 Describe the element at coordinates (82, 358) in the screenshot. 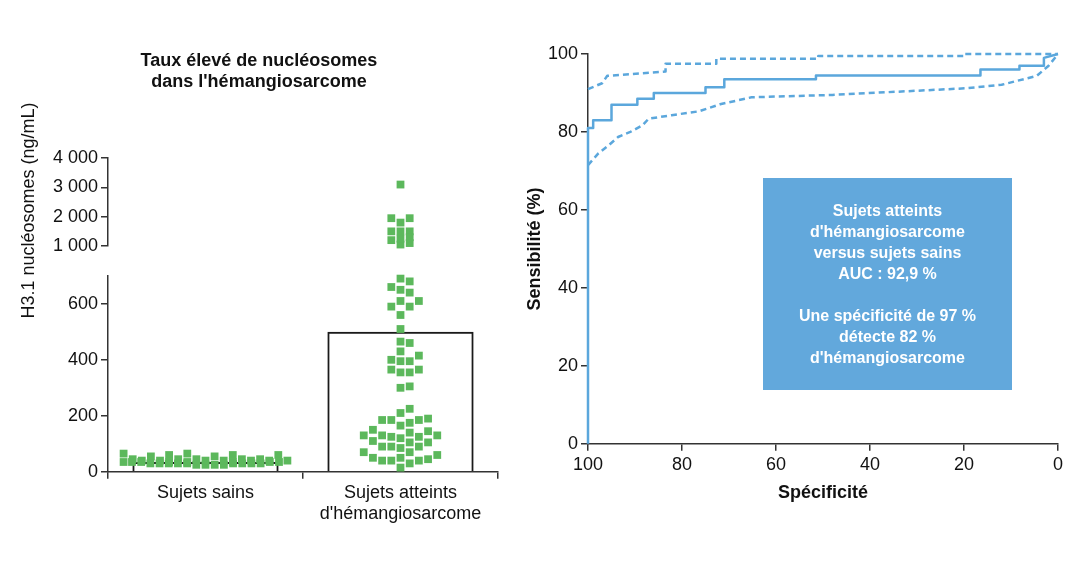

I see `y-tick-label: 400` at that location.